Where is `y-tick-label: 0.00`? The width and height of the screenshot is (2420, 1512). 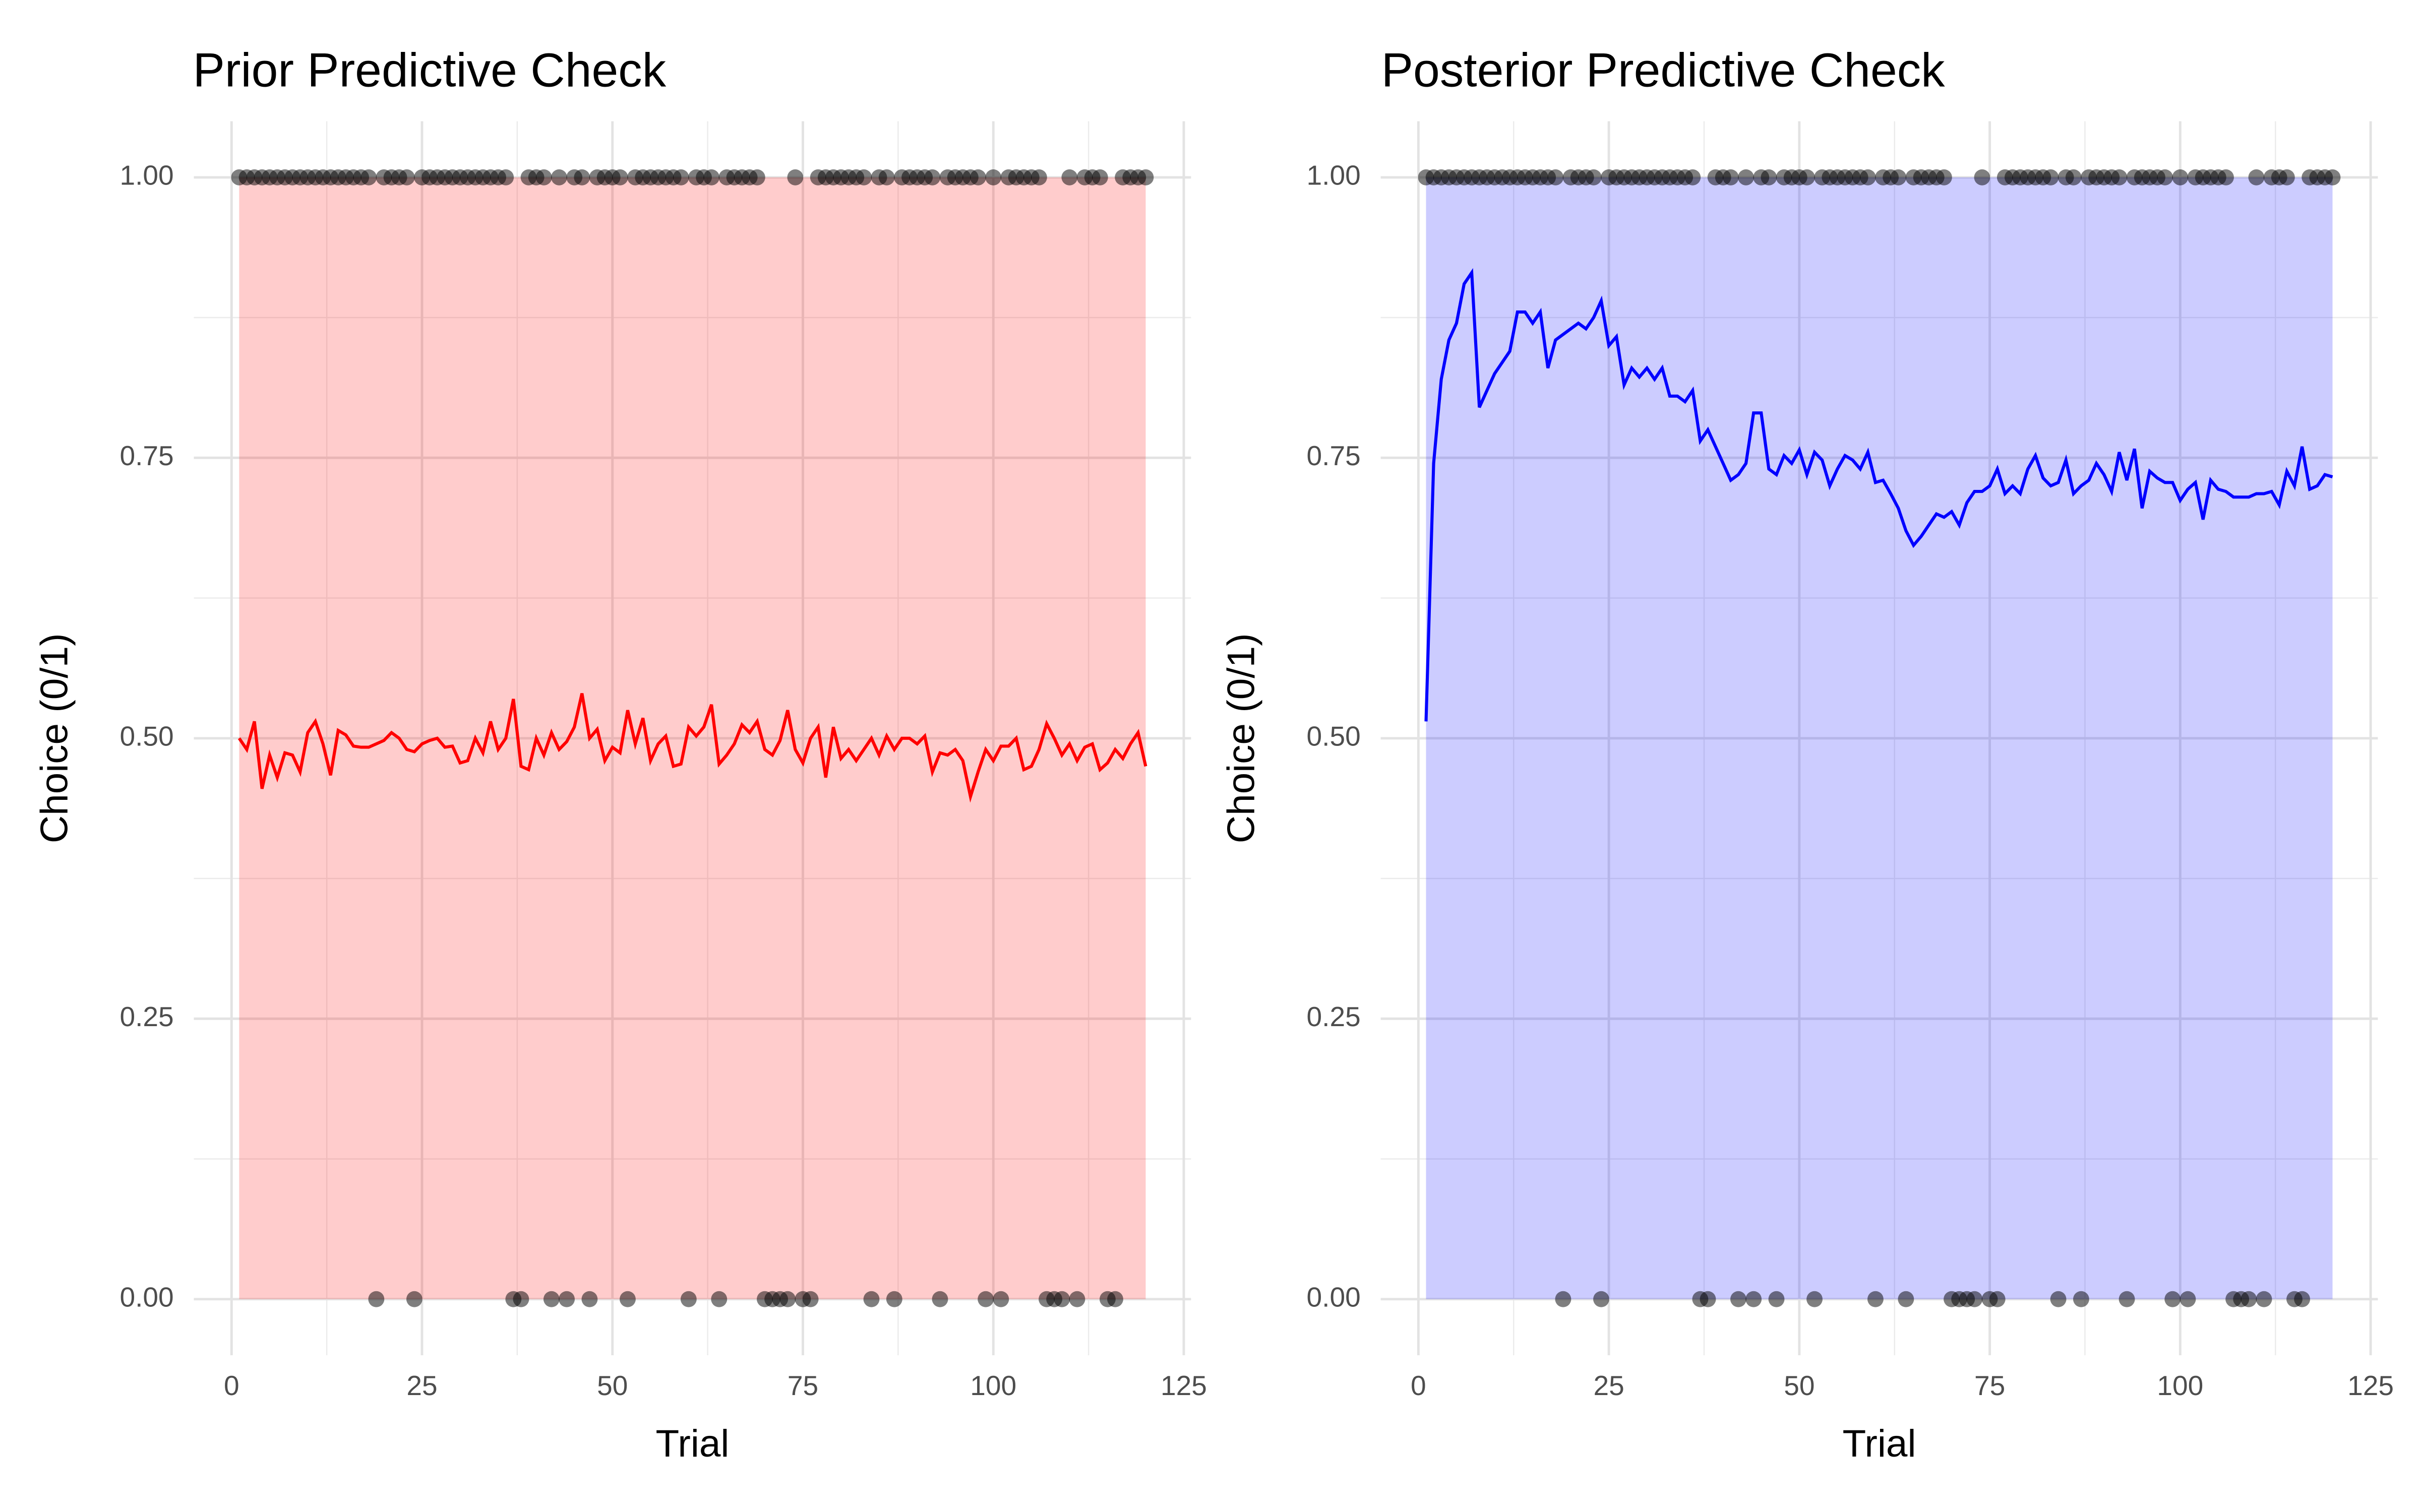
y-tick-label: 0.00 is located at coordinates (146, 1297).